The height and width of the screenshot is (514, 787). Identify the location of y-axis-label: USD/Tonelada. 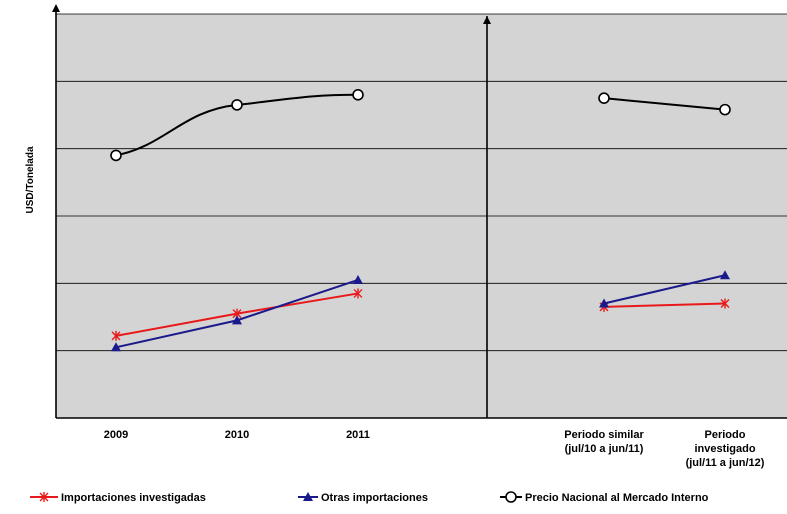
(30, 179).